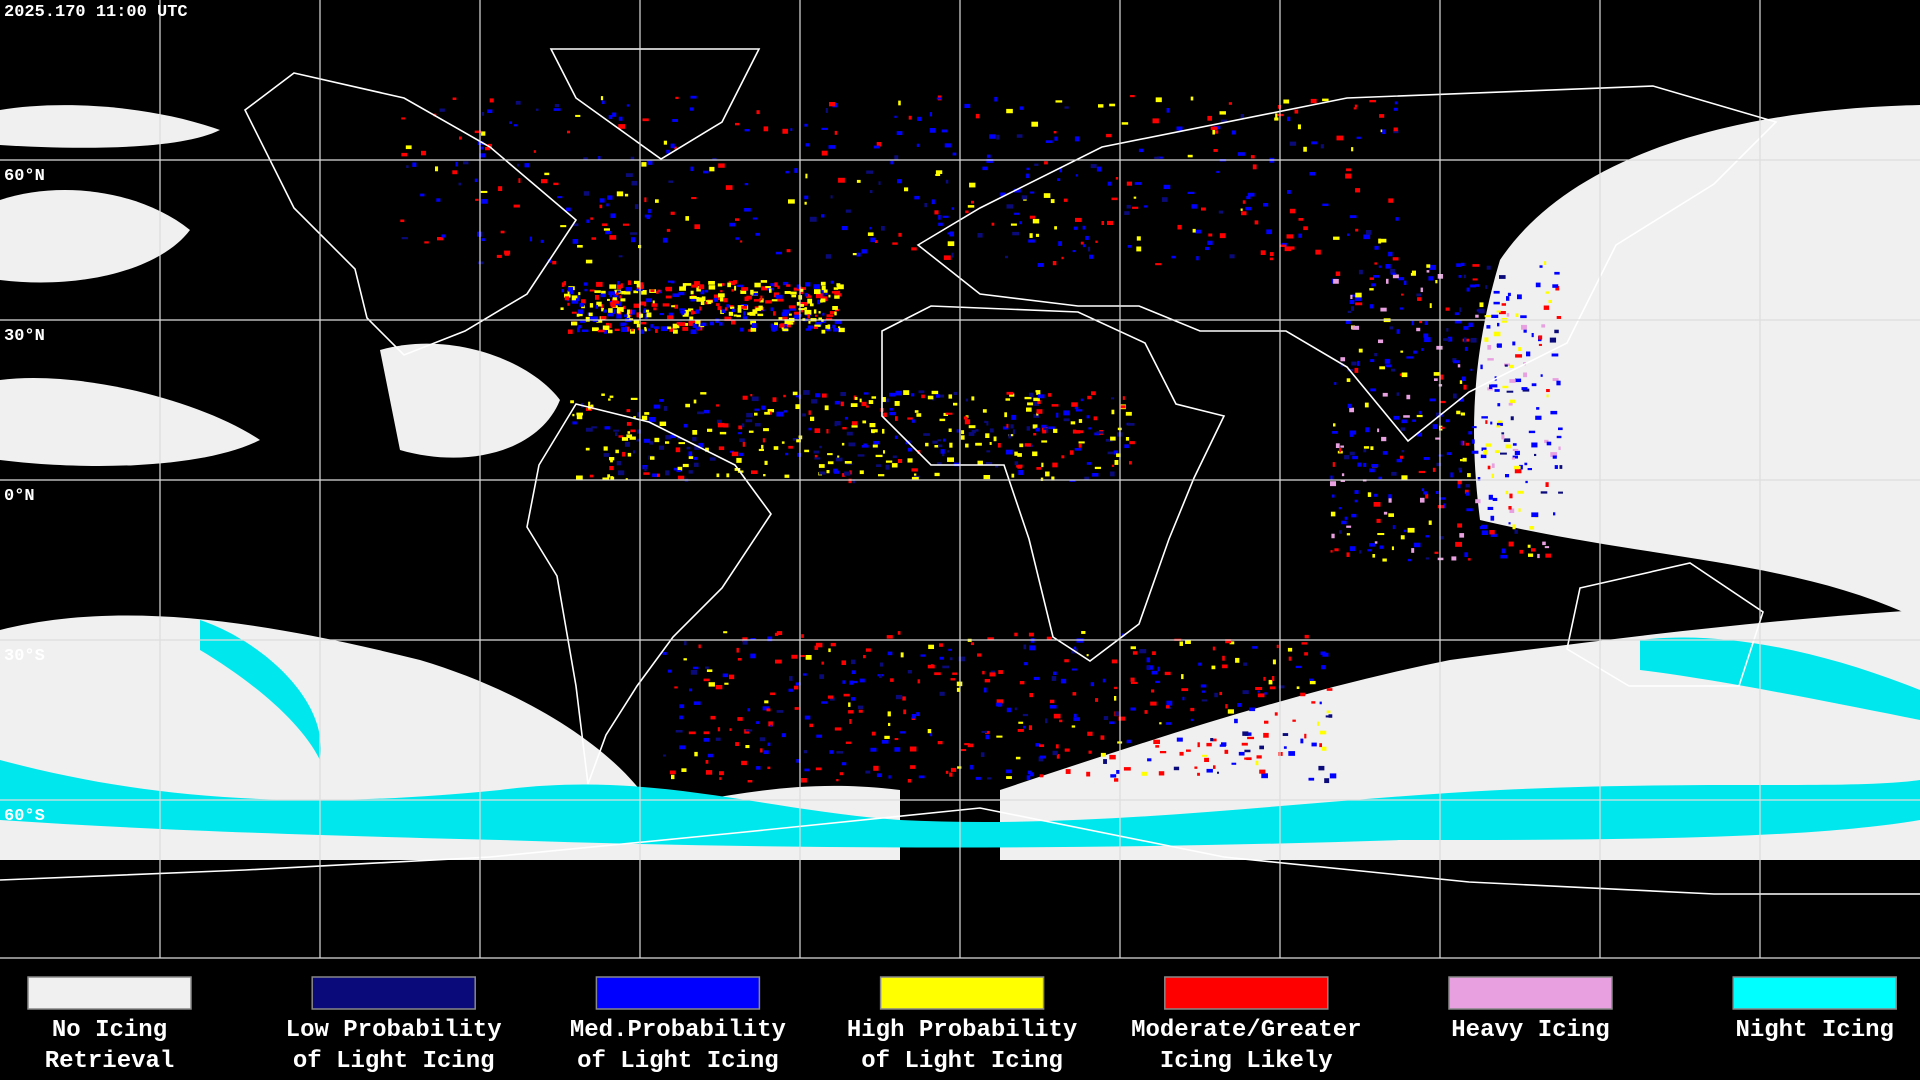 The height and width of the screenshot is (1080, 1920). What do you see at coordinates (109, 993) in the screenshot?
I see `legend-swatch` at bounding box center [109, 993].